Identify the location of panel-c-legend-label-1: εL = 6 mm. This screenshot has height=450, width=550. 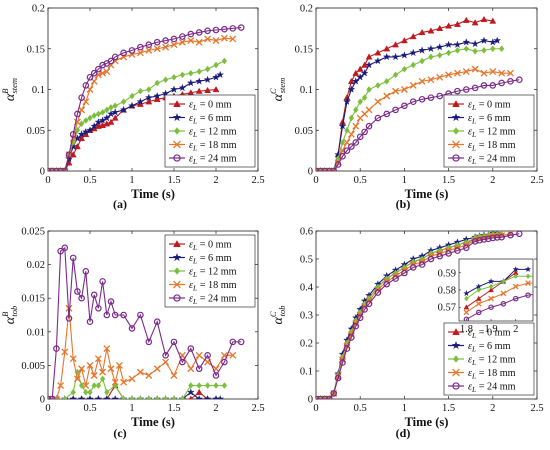
(210, 259).